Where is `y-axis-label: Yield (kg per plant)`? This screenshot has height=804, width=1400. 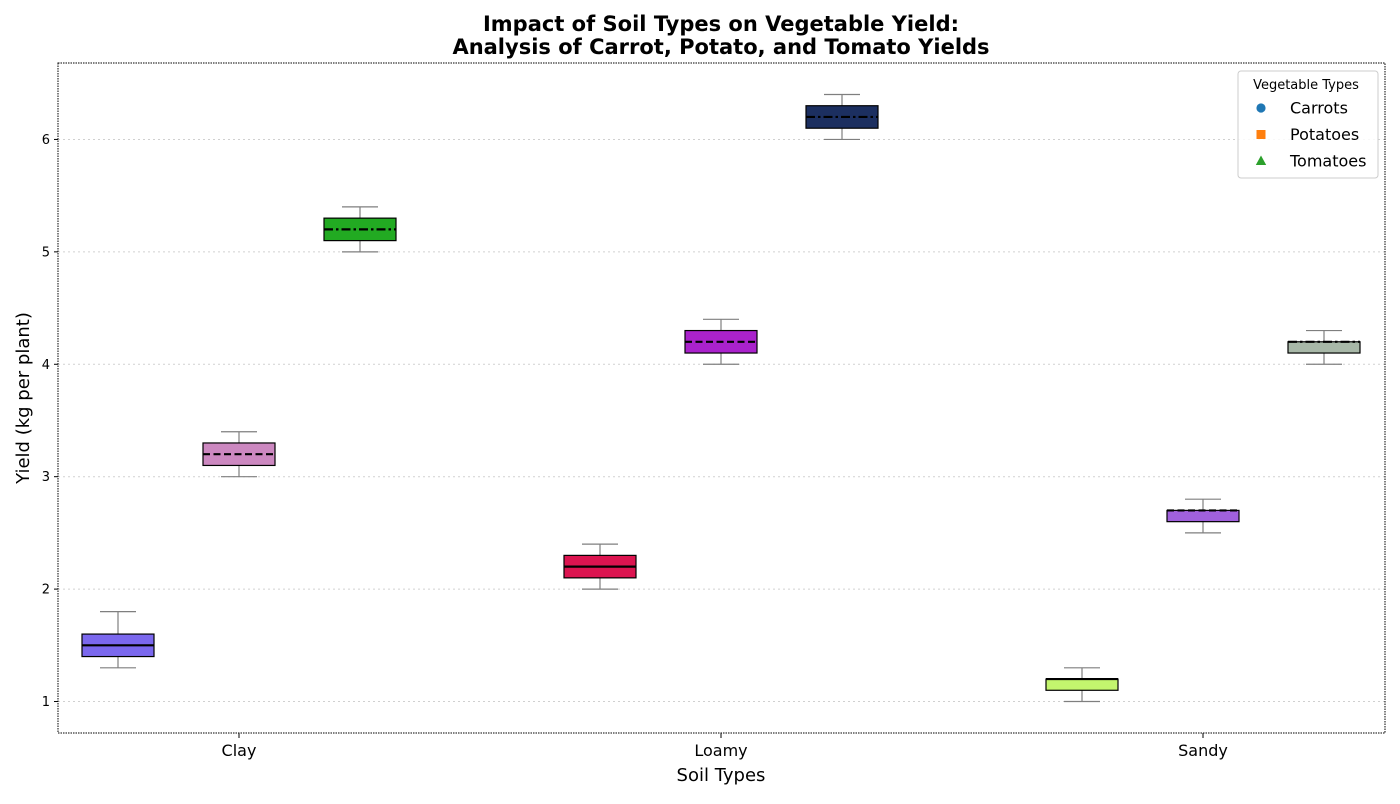
y-axis-label: Yield (kg per plant) is located at coordinates (23, 398).